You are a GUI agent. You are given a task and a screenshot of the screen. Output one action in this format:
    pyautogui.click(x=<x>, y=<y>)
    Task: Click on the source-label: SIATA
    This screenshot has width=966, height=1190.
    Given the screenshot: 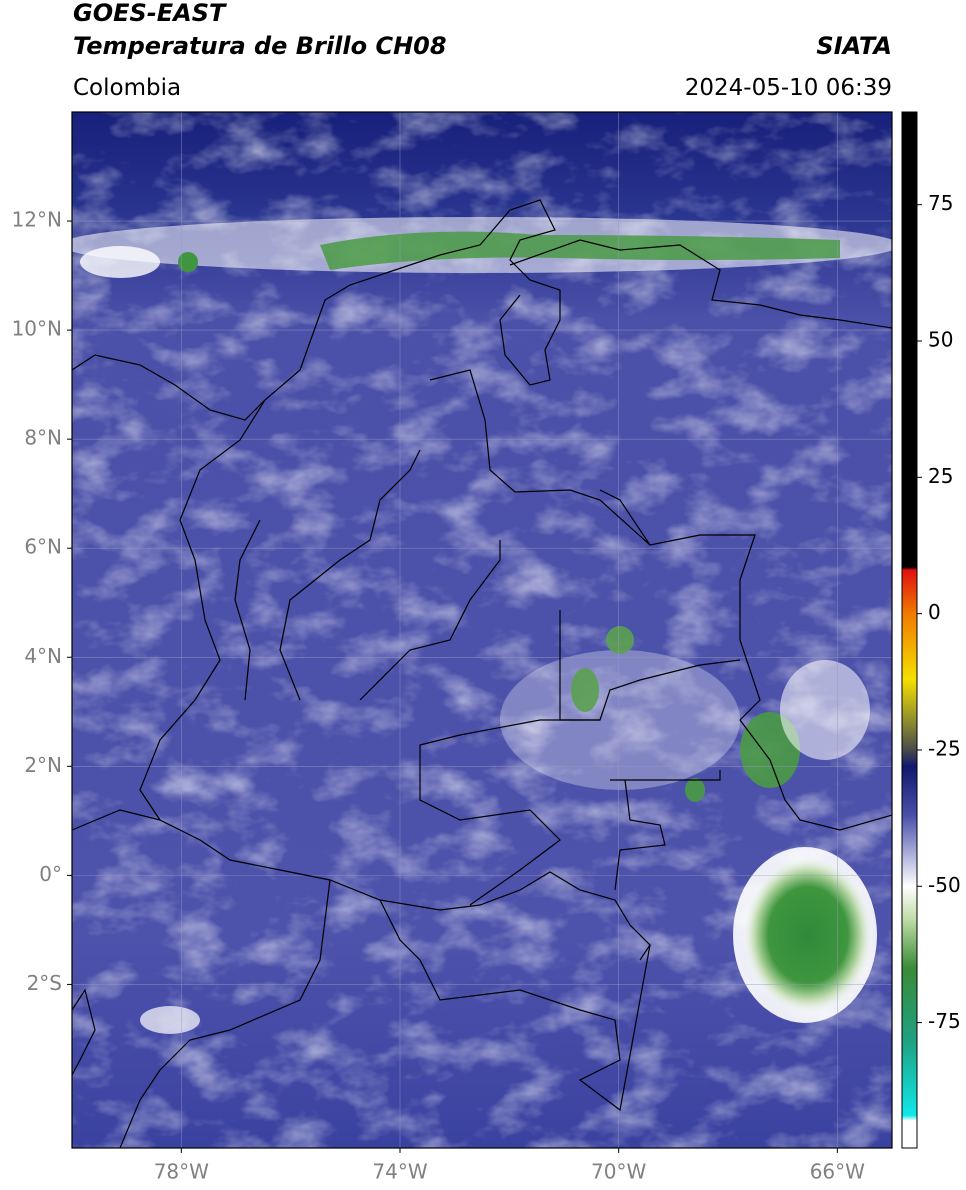 What is the action you would take?
    pyautogui.click(x=854, y=46)
    